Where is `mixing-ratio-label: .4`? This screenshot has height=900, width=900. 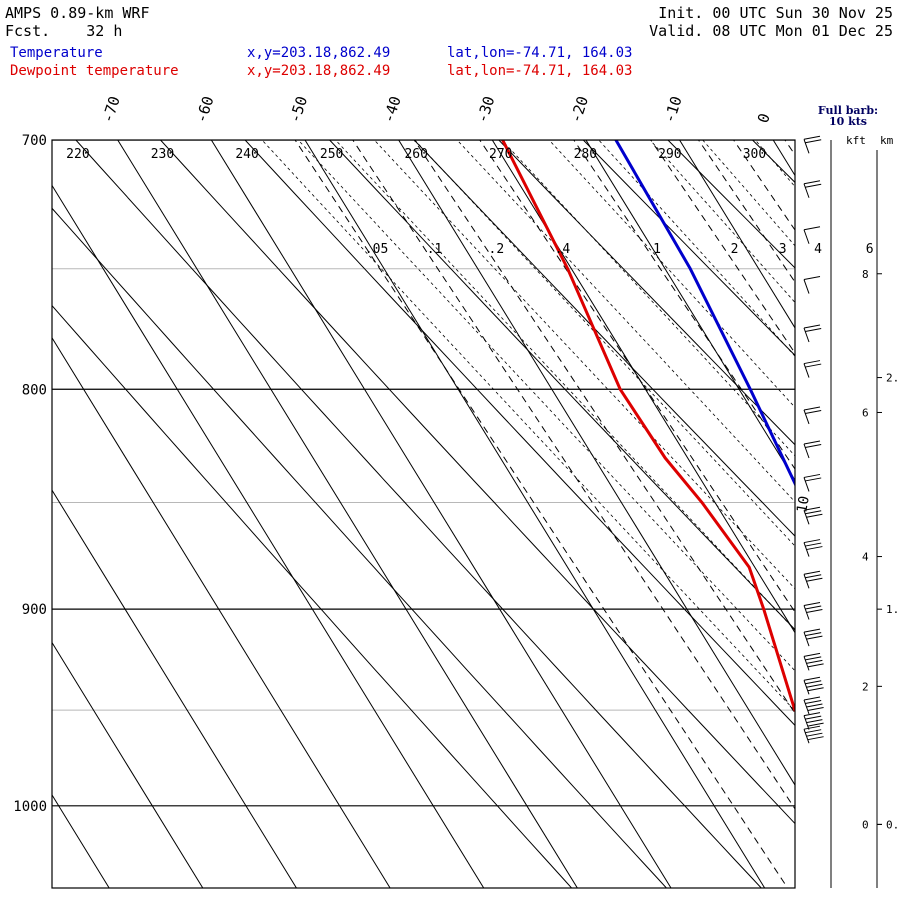
mixing-ratio-label: .4 is located at coordinates (563, 249).